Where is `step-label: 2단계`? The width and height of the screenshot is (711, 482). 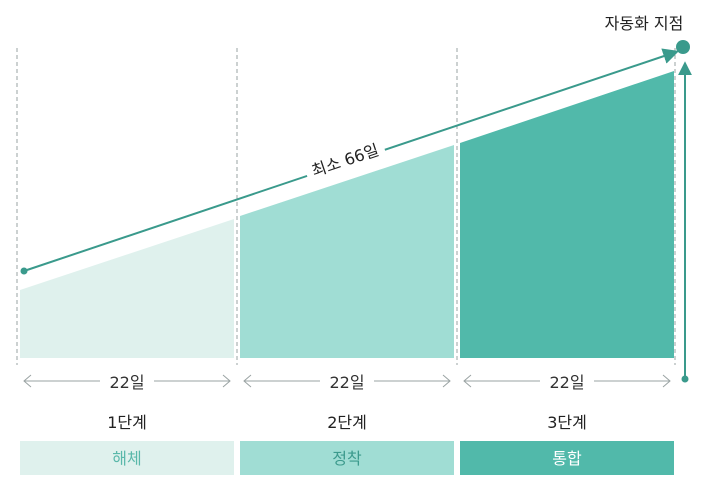 step-label: 2단계 is located at coordinates (347, 422).